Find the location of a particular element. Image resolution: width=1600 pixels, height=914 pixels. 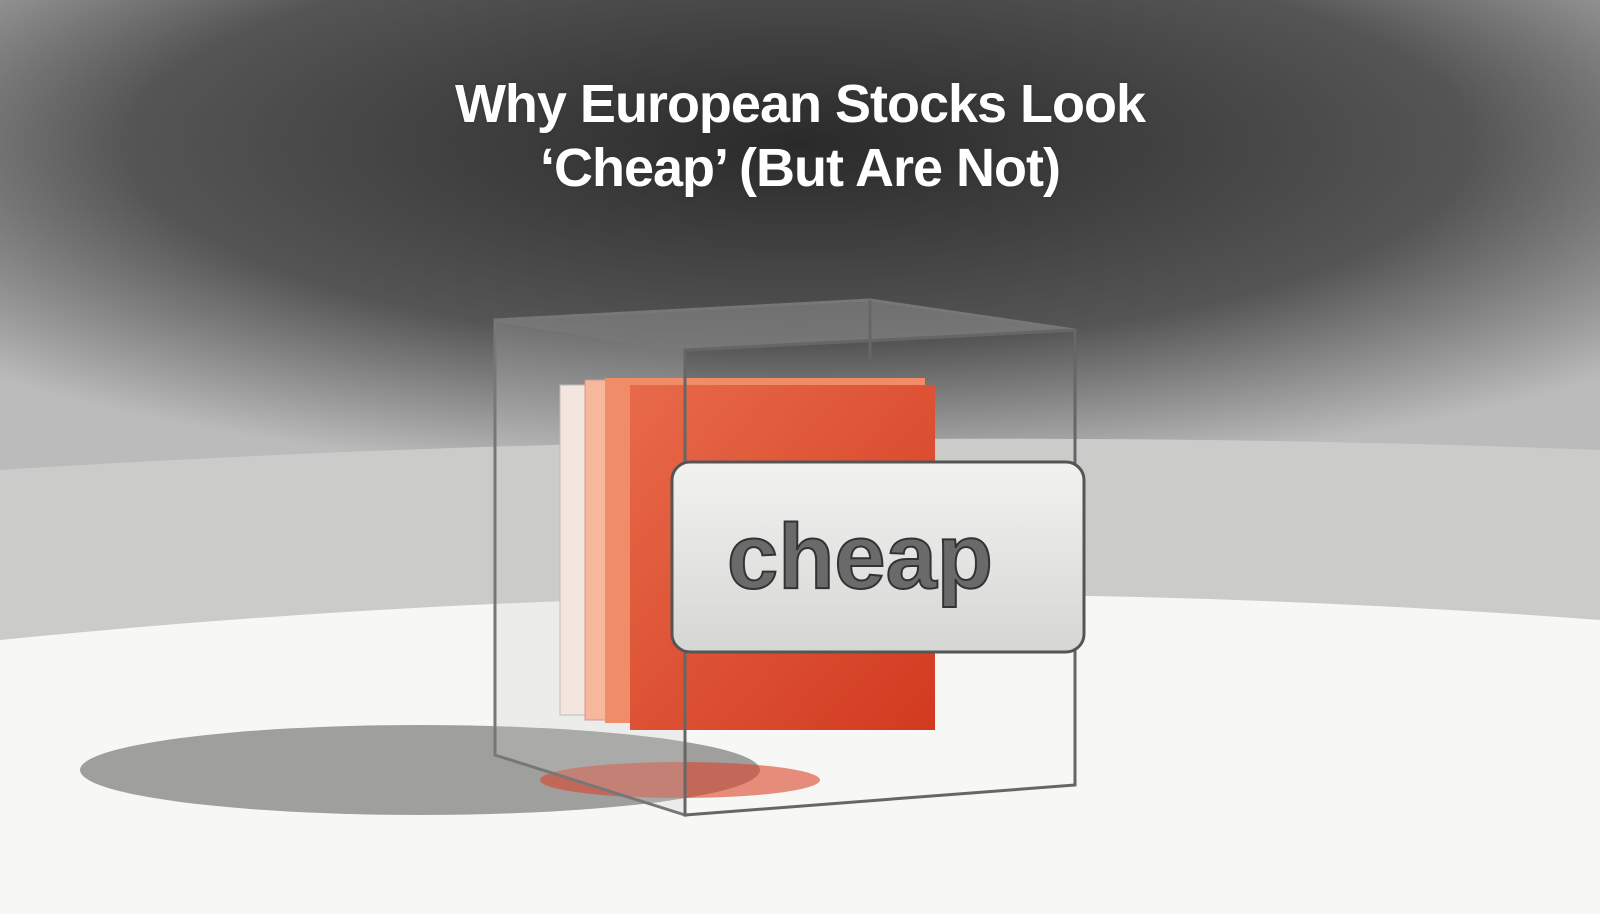

title-line-1: Why European Stocks Look is located at coordinates (800, 104).